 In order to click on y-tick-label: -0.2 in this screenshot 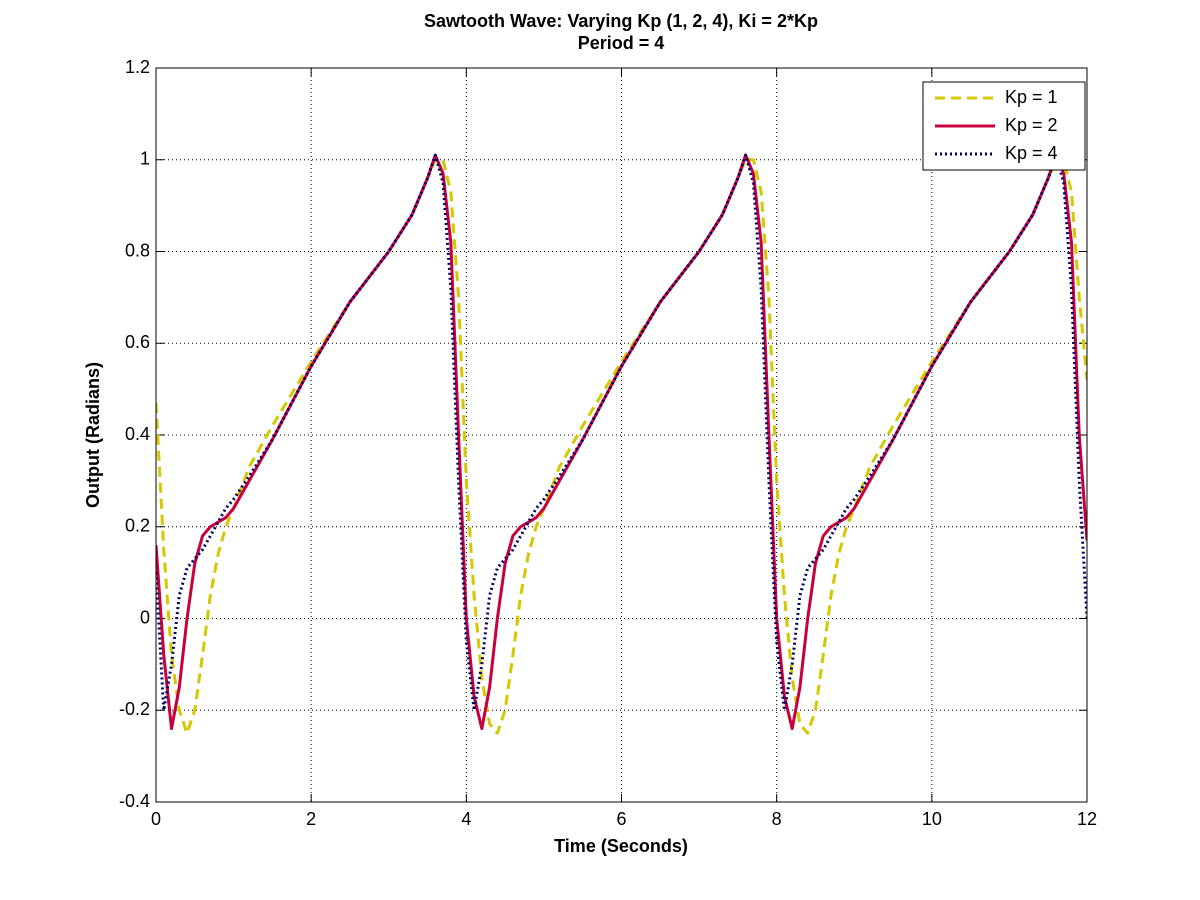, I will do `click(134, 709)`.